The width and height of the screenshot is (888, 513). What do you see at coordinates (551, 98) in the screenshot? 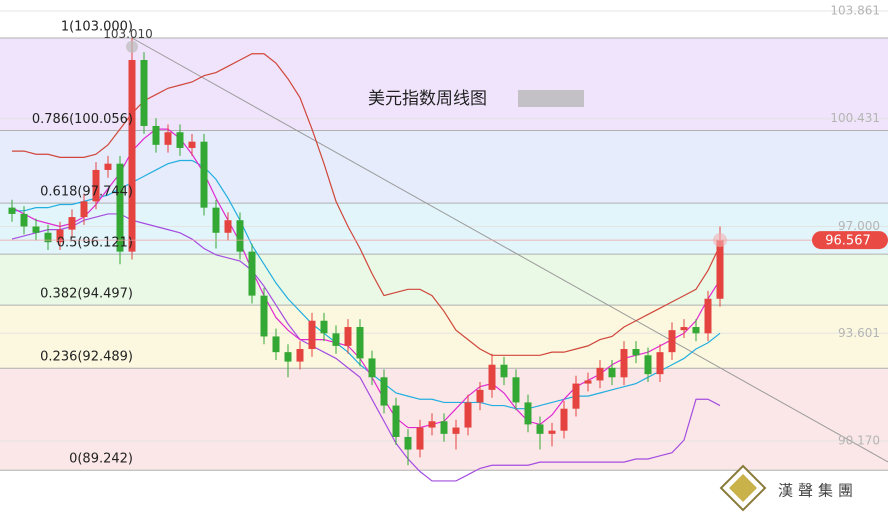
I see `blurred-text` at bounding box center [551, 98].